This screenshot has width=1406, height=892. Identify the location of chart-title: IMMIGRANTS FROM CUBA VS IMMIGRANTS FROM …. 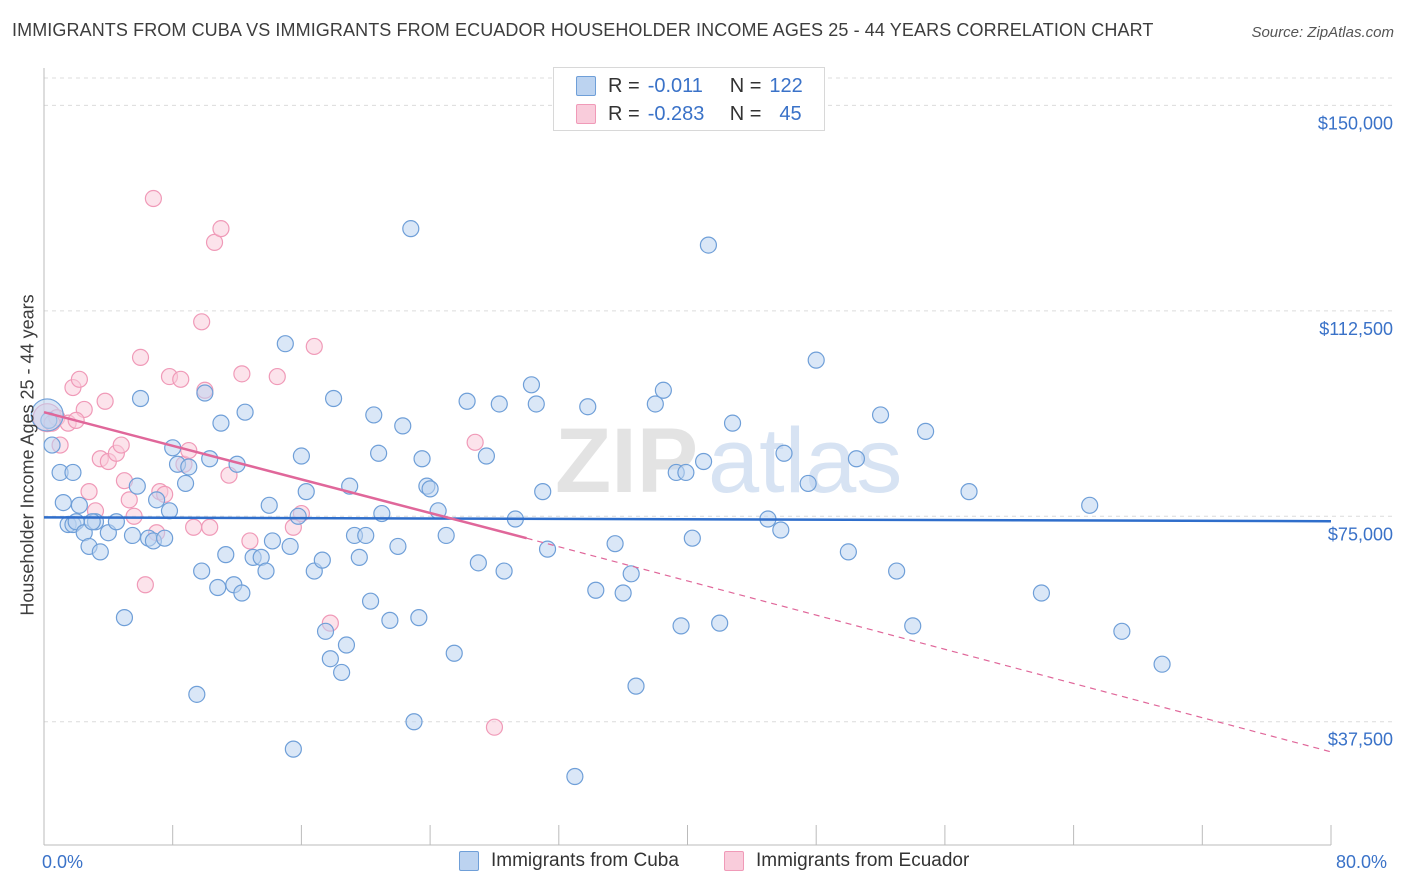
(583, 30).